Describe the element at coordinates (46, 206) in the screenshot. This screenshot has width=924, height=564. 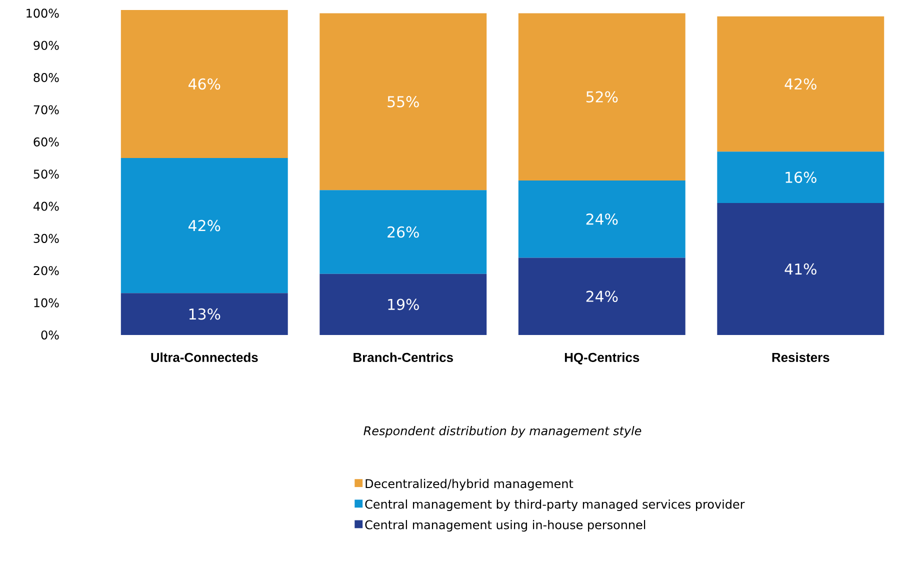
I see `y-tick-label: 40%` at that location.